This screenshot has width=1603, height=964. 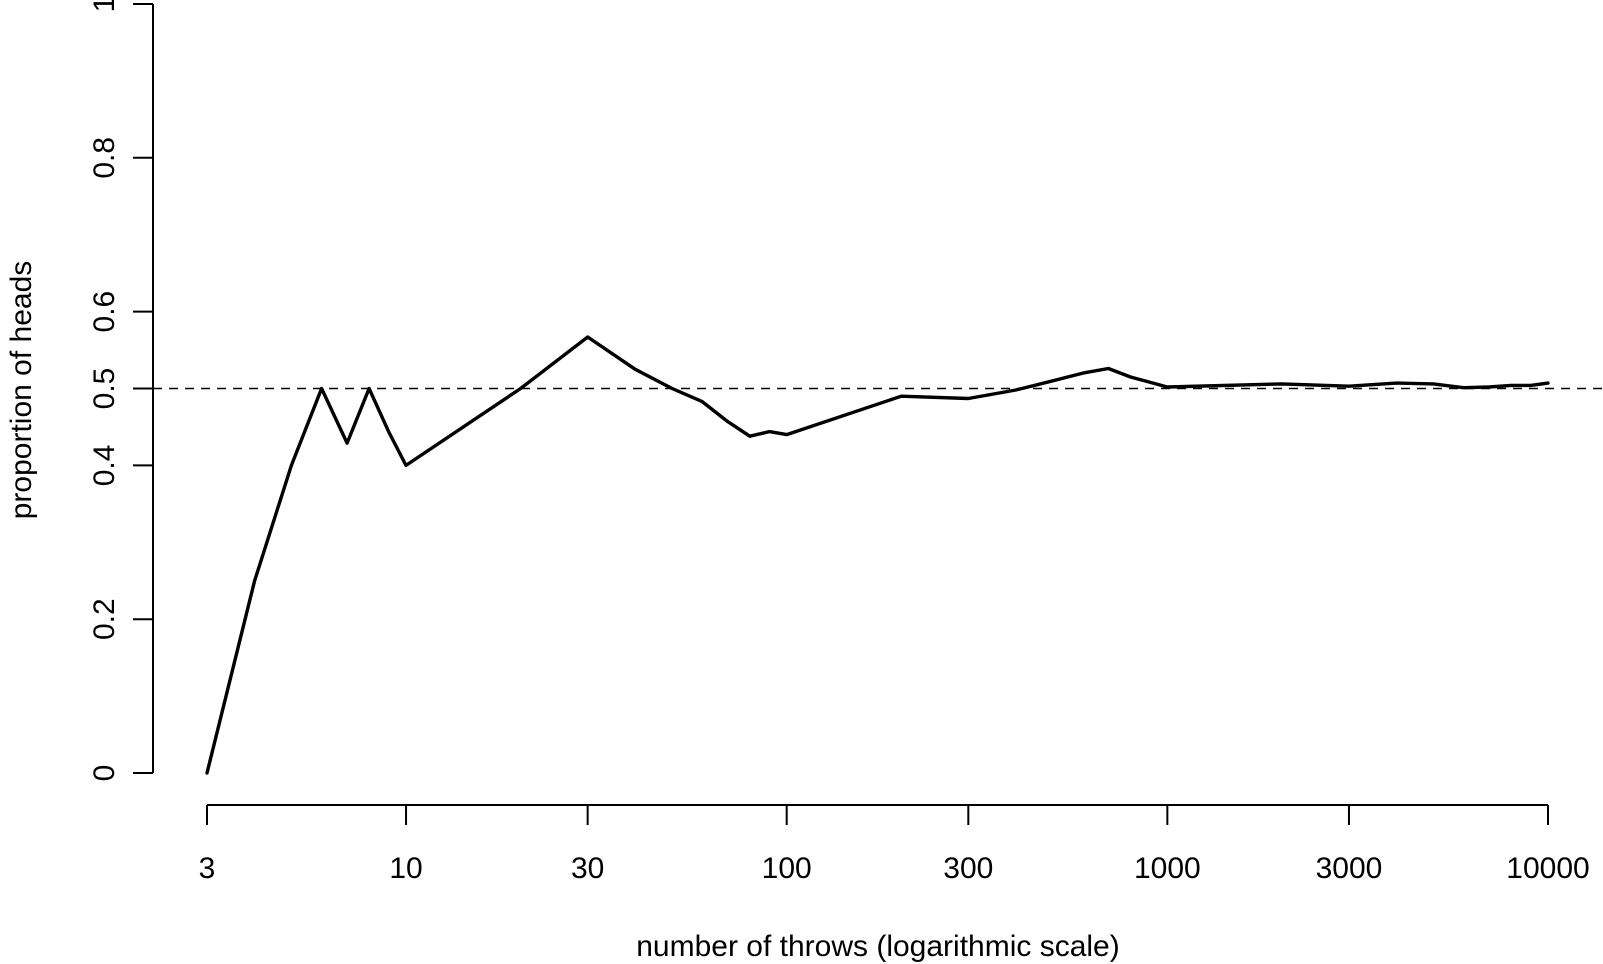 What do you see at coordinates (878, 946) in the screenshot?
I see `x-axis-title: number of throws (logarithmic scale)` at bounding box center [878, 946].